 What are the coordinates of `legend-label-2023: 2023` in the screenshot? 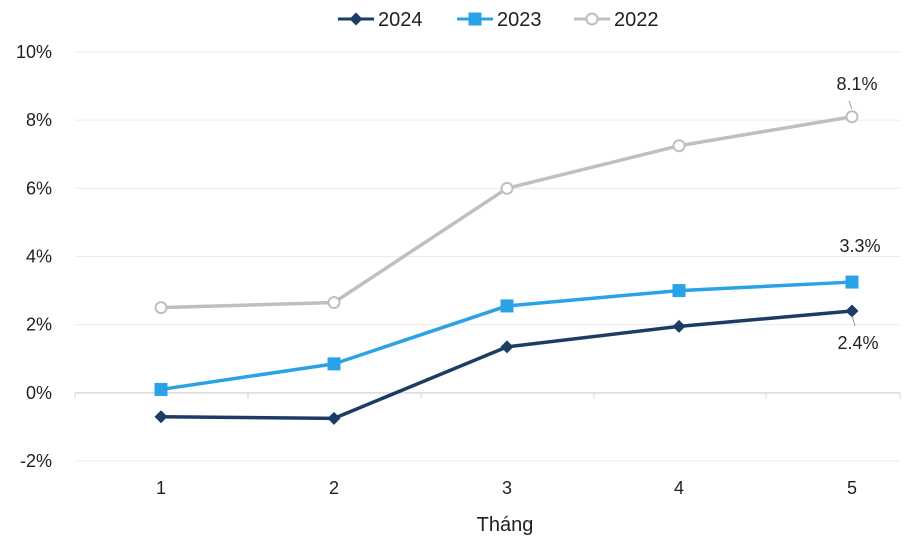 It's located at (519, 20).